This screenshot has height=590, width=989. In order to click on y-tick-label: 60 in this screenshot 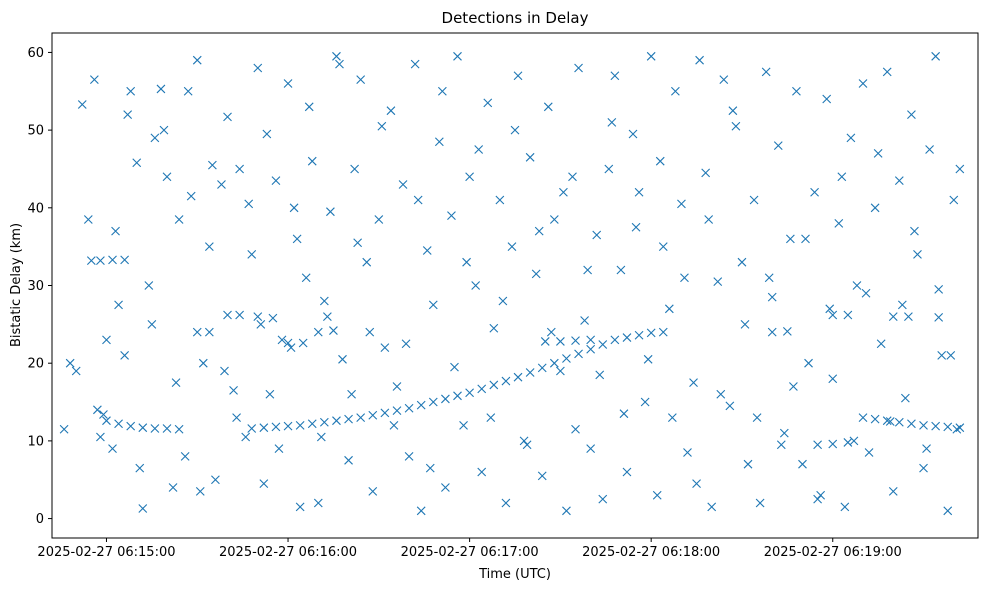, I will do `click(35, 53)`.